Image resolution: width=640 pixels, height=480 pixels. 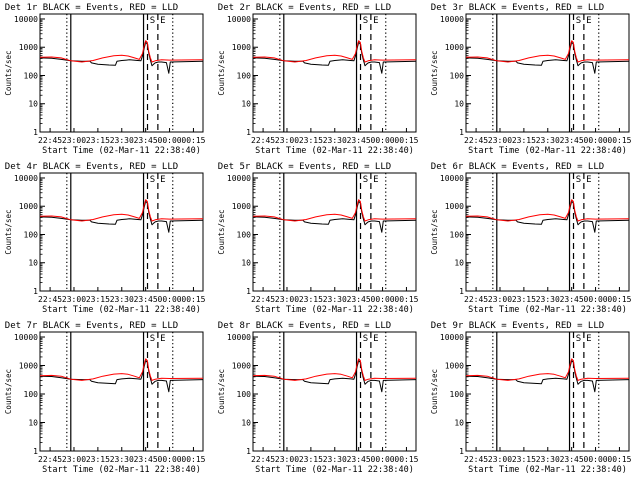 What do you see at coordinates (304, 326) in the screenshot?
I see `panel-title: Det 8r BLACK = Events, RED = LLD` at bounding box center [304, 326].